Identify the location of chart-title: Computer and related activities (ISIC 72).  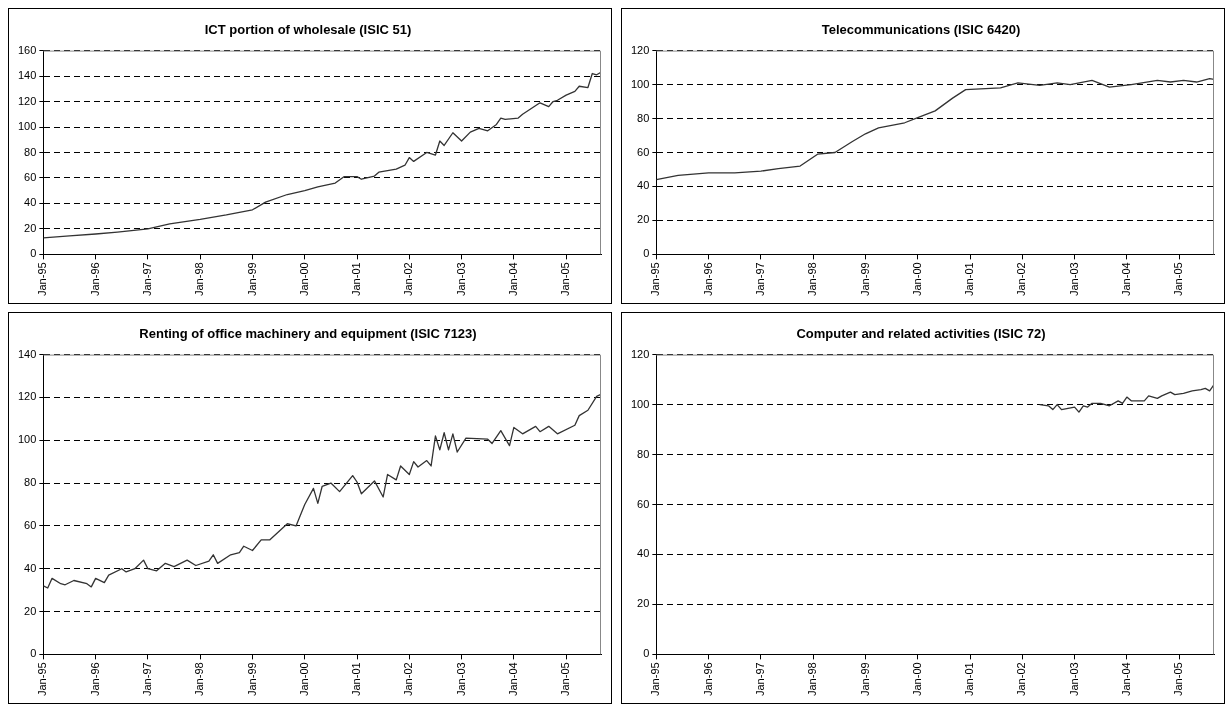
(921, 334).